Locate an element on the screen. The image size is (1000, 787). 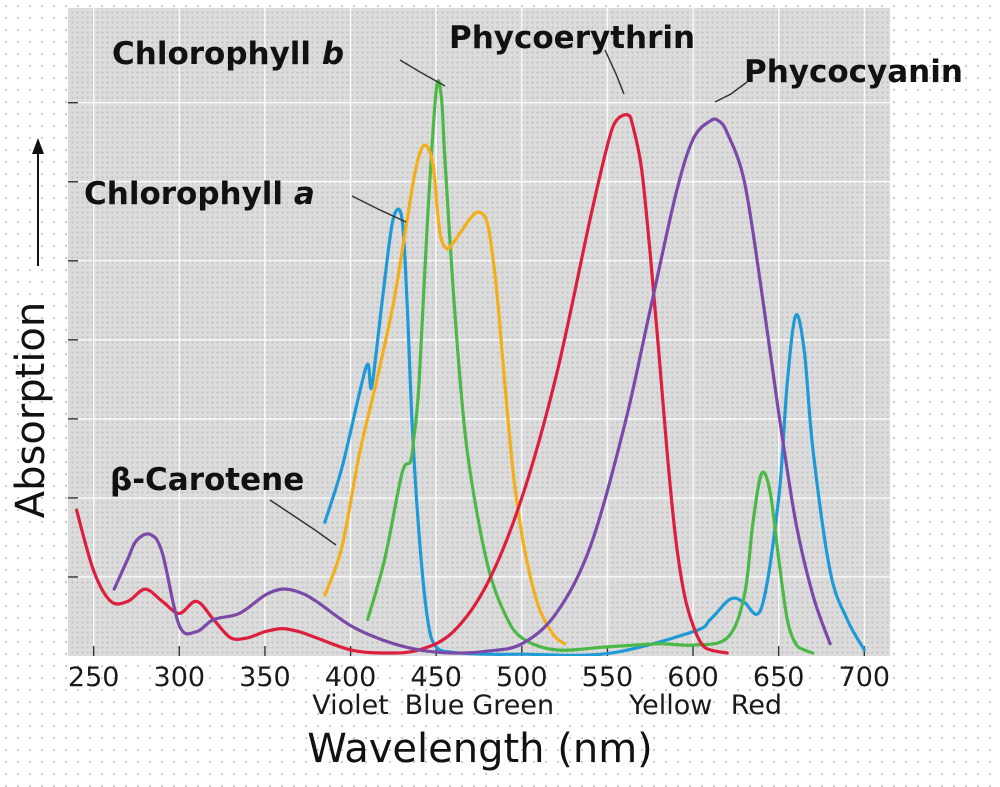
x-tick-label-650: 650 is located at coordinates (779, 677).